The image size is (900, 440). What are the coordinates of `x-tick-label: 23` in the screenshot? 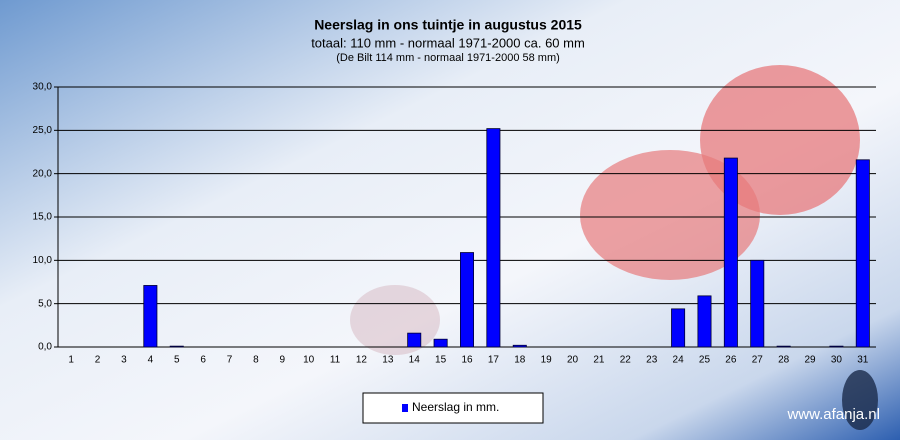 It's located at (652, 360).